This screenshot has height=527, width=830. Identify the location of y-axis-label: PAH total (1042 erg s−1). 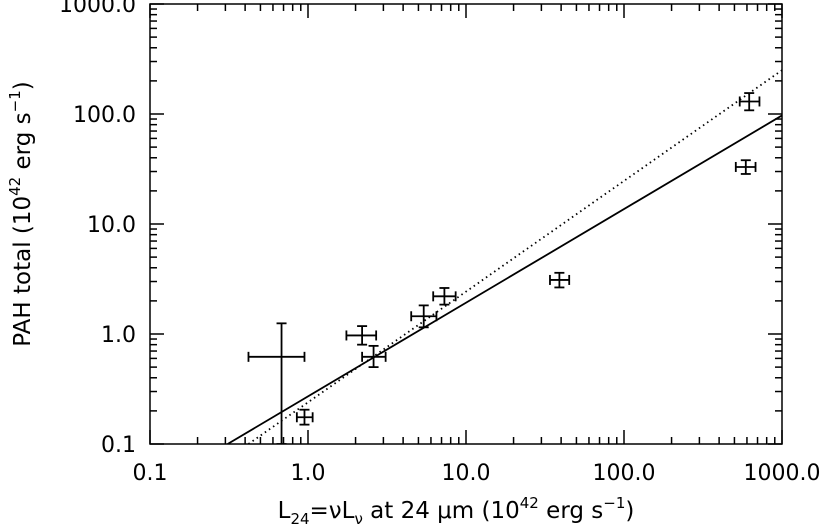
(21, 214).